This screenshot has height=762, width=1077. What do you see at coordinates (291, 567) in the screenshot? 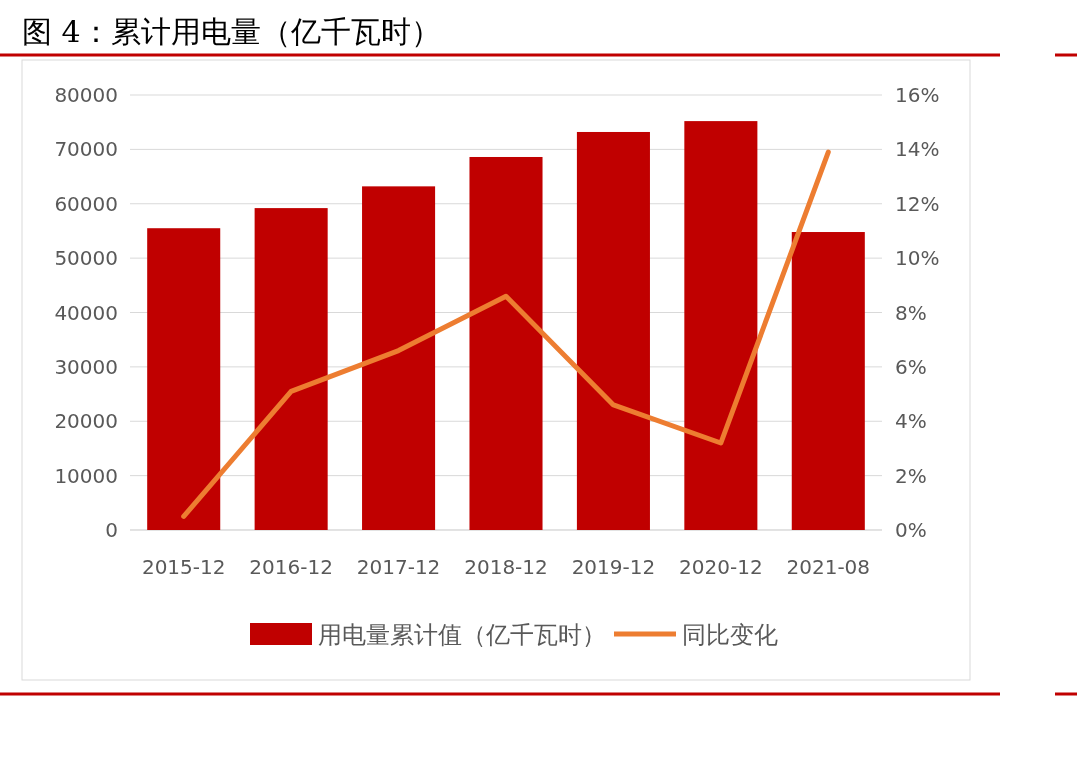
I see `x-tick-label: 2016-12` at bounding box center [291, 567].